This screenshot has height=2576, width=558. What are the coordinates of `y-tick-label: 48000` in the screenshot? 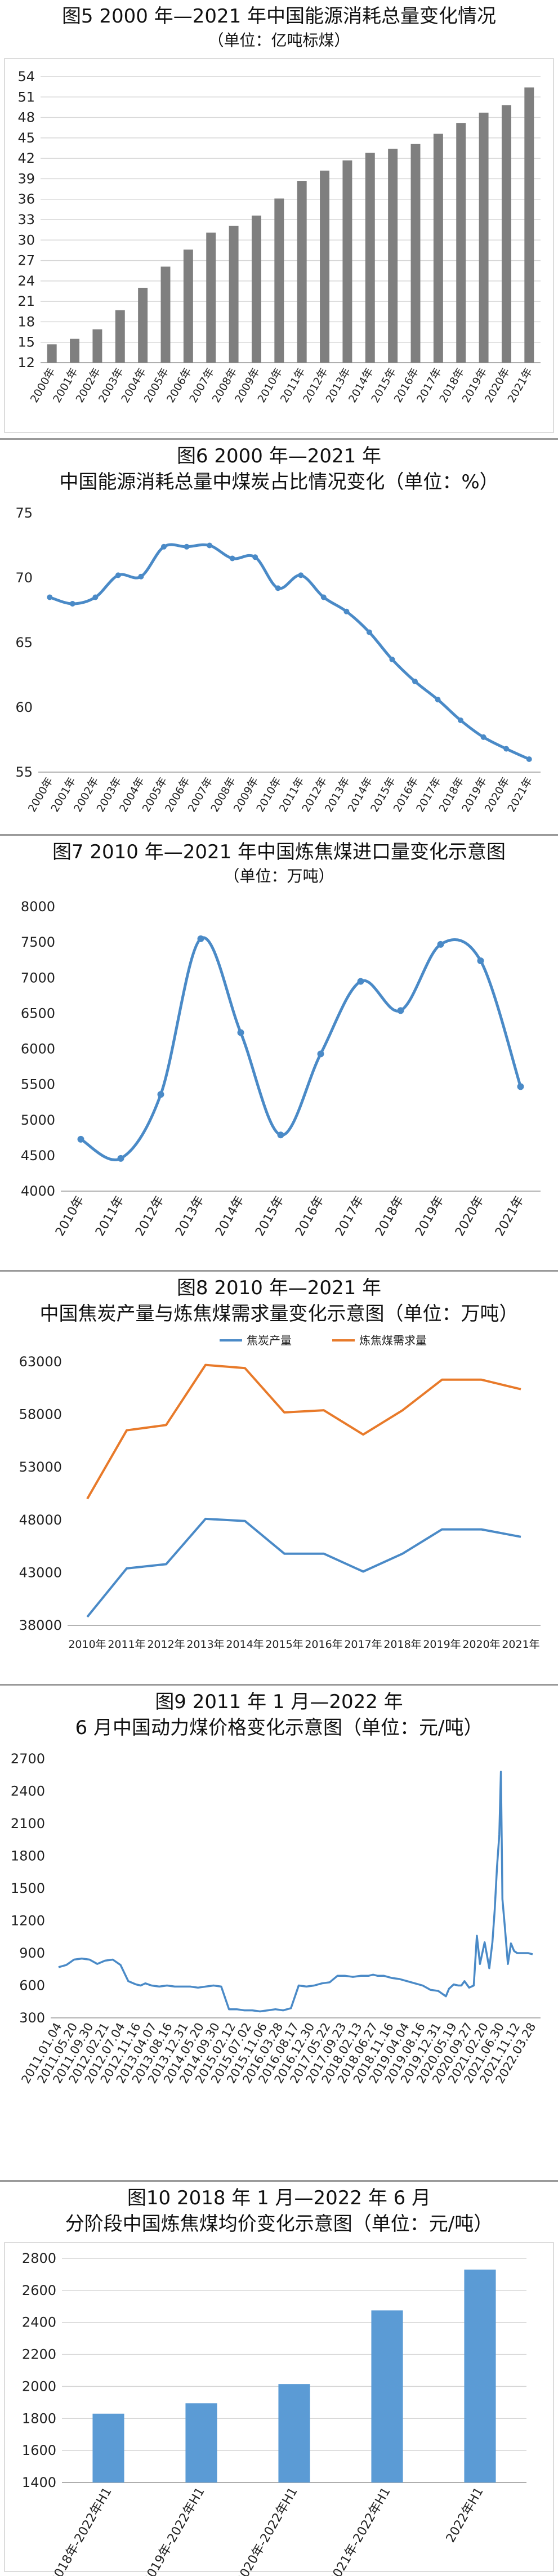 It's located at (41, 1520).